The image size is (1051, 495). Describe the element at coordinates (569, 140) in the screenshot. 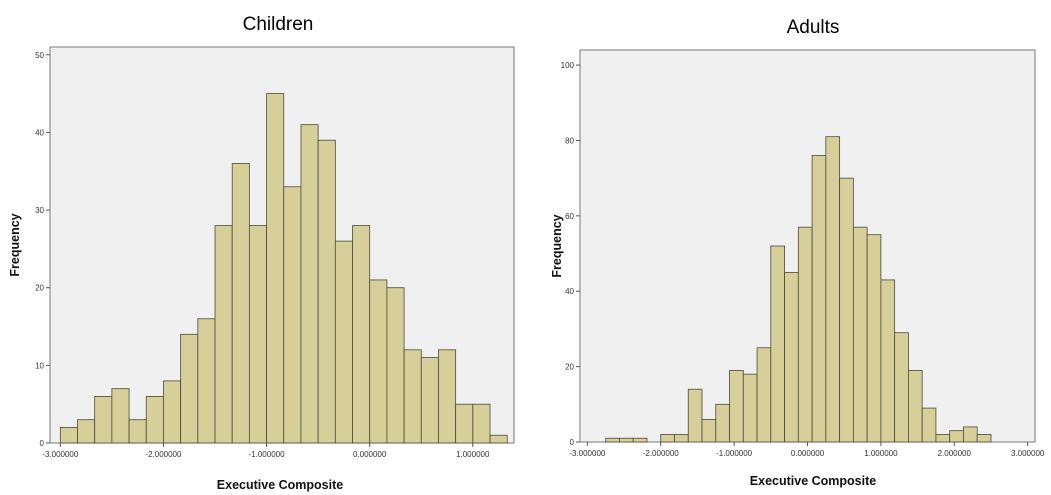

I see `y-tick-label: 80` at that location.